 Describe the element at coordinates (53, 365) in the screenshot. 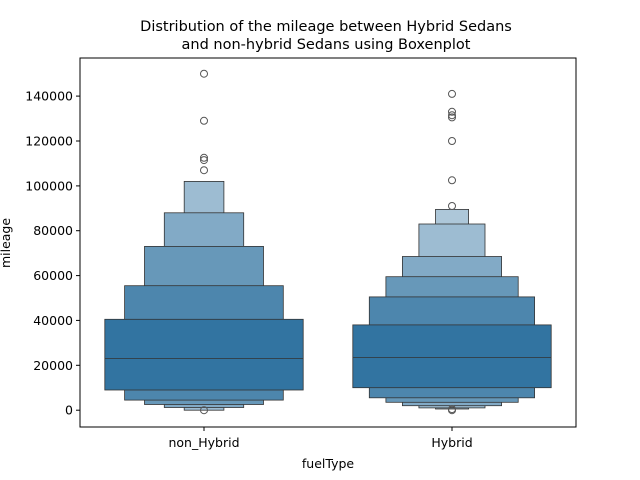

I see `y-tick-label: 20000` at that location.